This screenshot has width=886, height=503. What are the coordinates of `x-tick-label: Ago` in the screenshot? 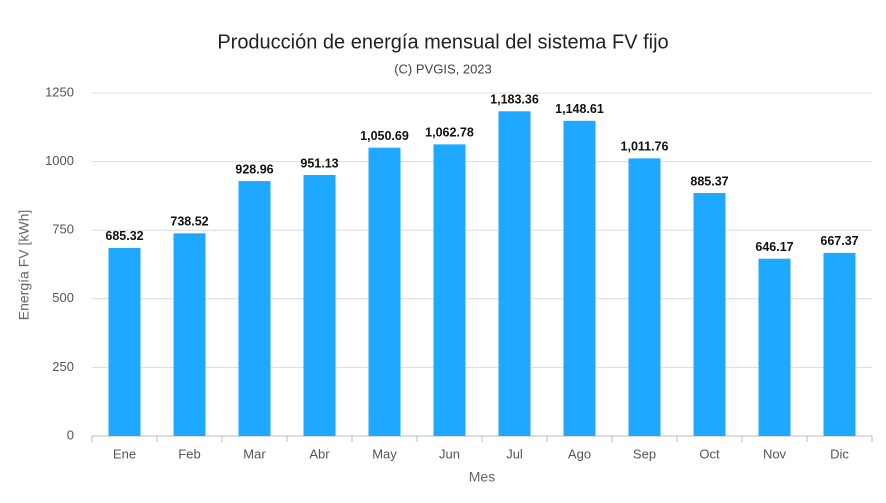 It's located at (579, 453).